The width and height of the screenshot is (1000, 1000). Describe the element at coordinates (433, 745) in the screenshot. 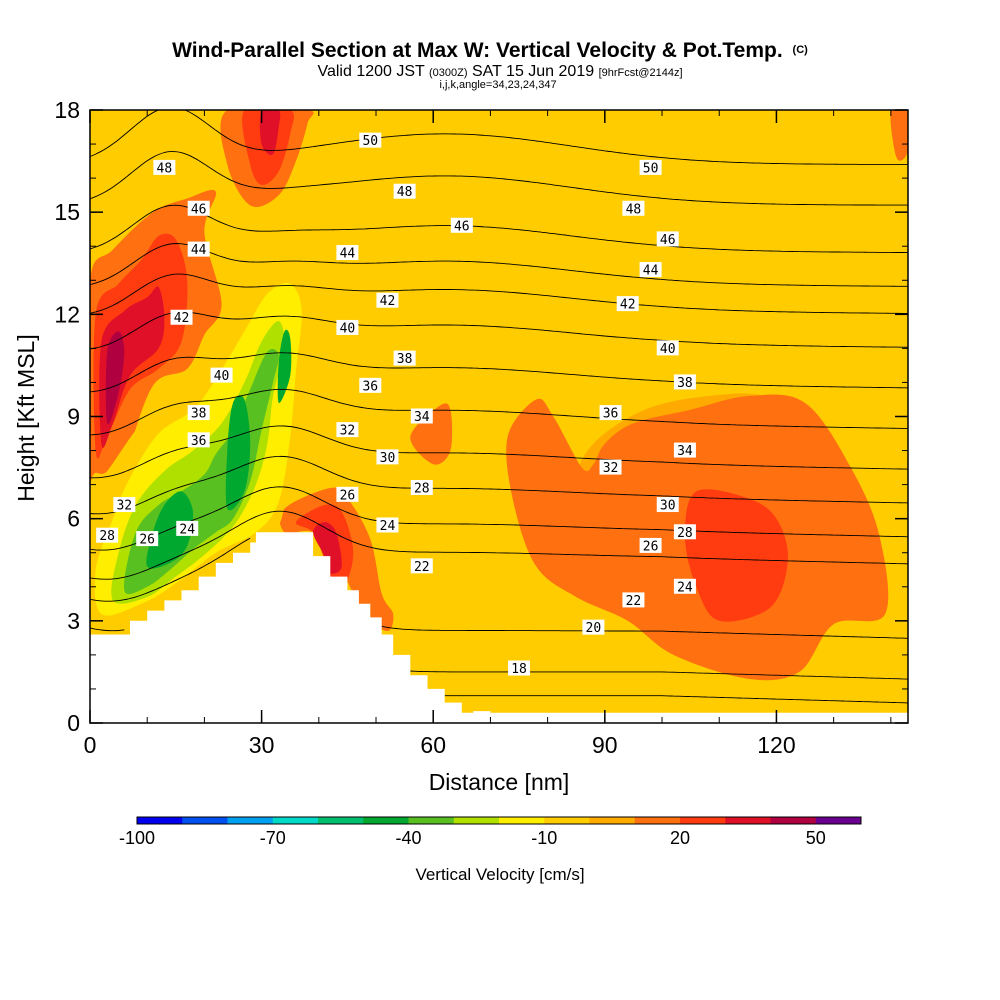

I see `x-tick-label: 60` at that location.